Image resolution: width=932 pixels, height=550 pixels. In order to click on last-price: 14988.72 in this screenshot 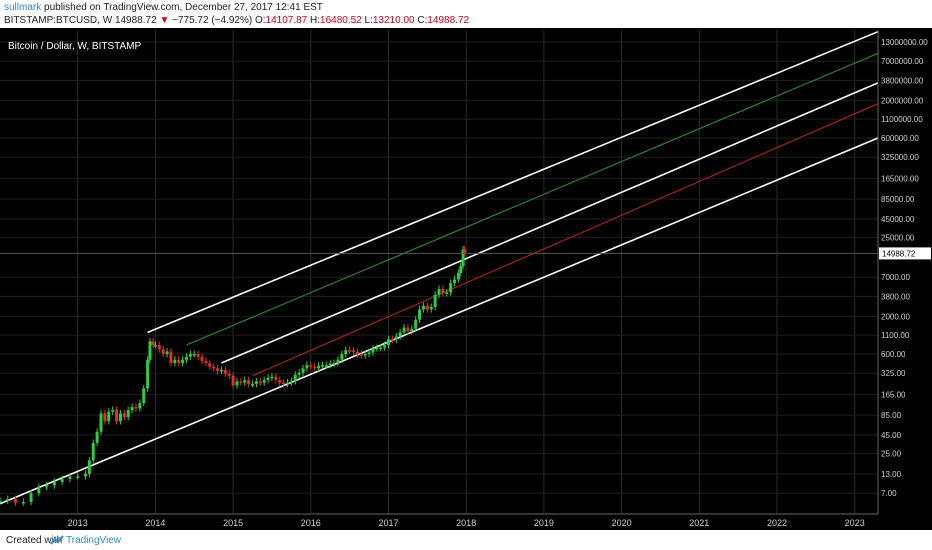, I will do `click(135, 20)`.